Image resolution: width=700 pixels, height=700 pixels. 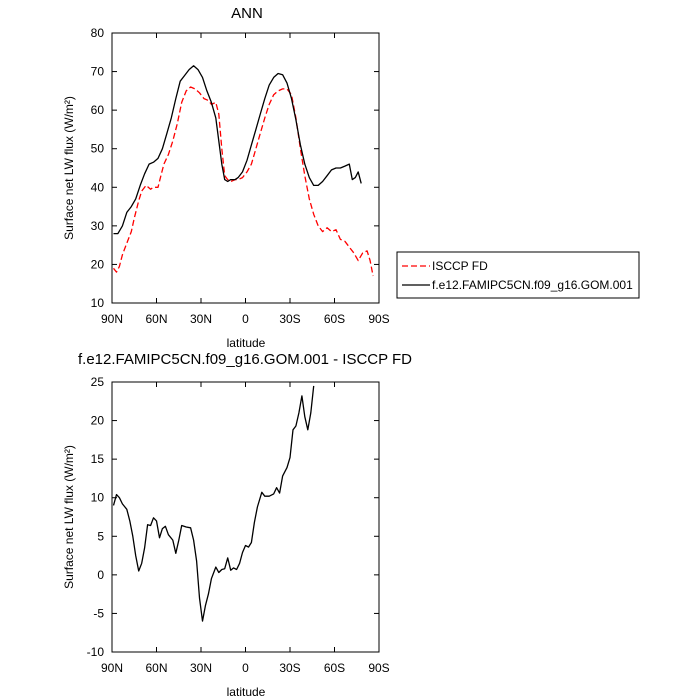 I want to click on top-x-tick-label: 60N, so click(x=156, y=319).